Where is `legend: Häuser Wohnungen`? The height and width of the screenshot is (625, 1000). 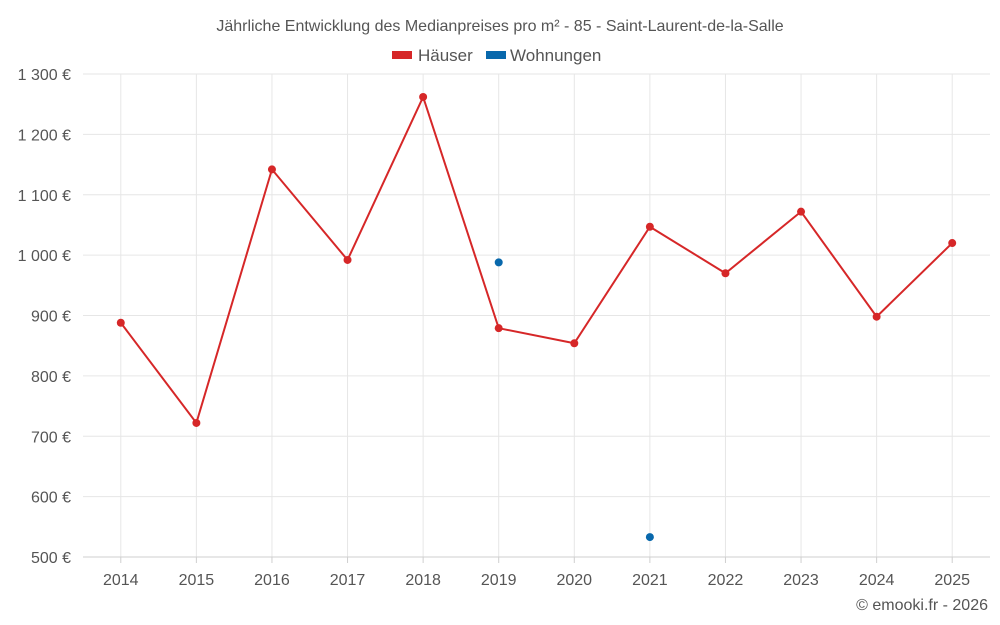
legend: Häuser Wohnungen is located at coordinates (496, 55).